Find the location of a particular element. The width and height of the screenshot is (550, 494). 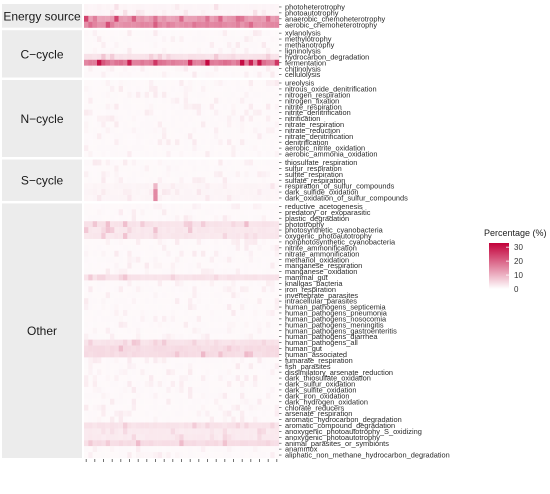

legend-tick-label: 30 is located at coordinates (518, 247).